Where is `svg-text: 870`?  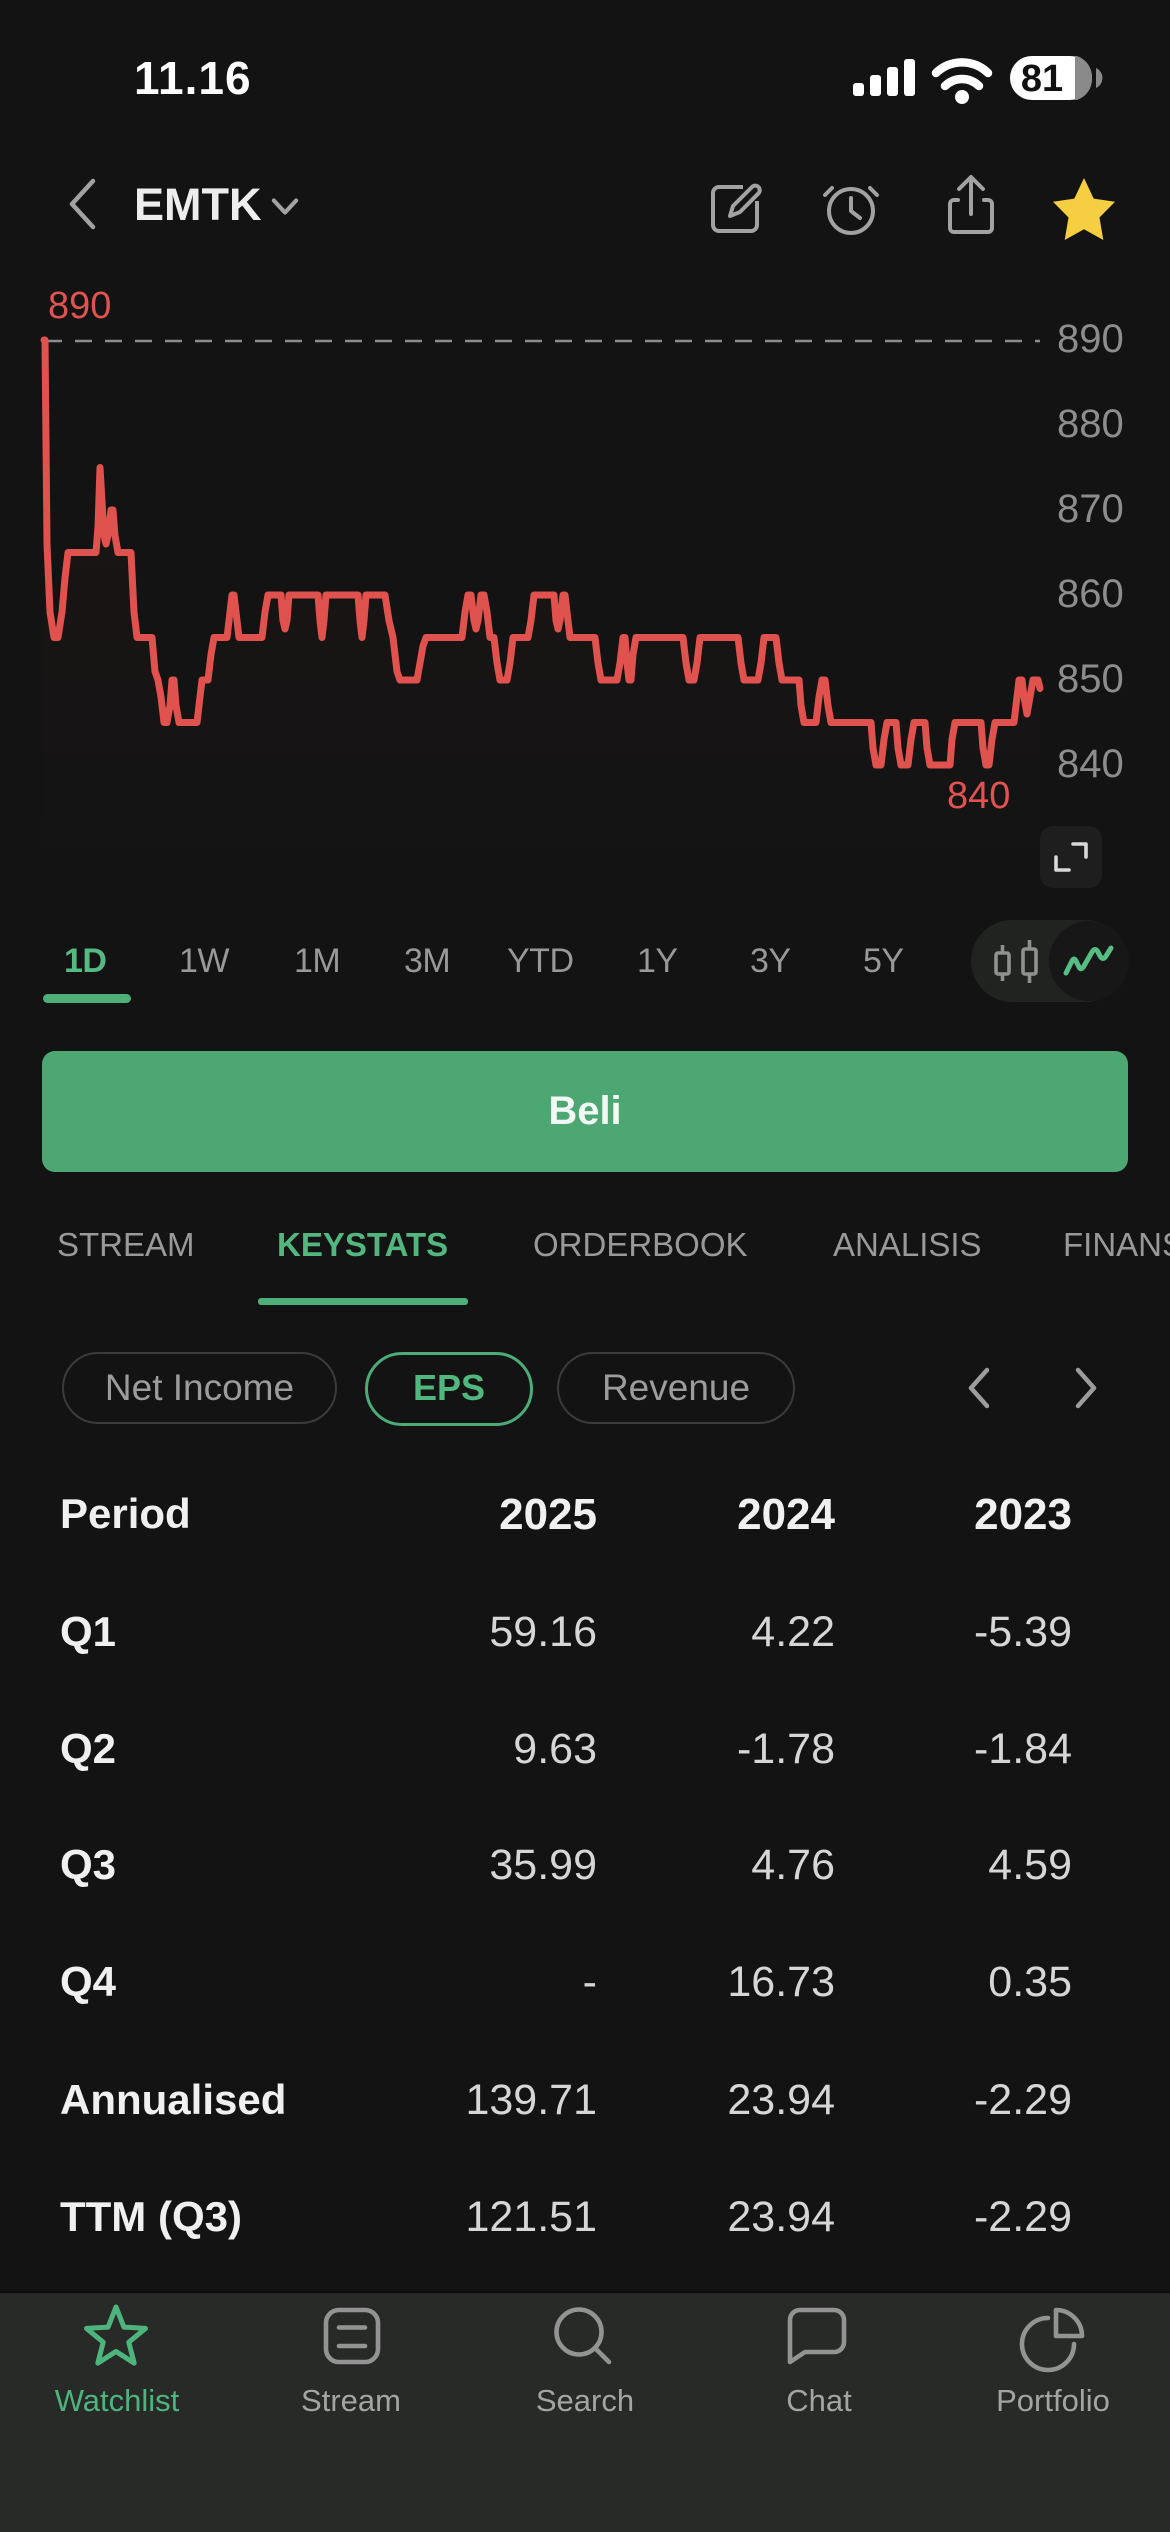 svg-text: 870 is located at coordinates (1090, 509).